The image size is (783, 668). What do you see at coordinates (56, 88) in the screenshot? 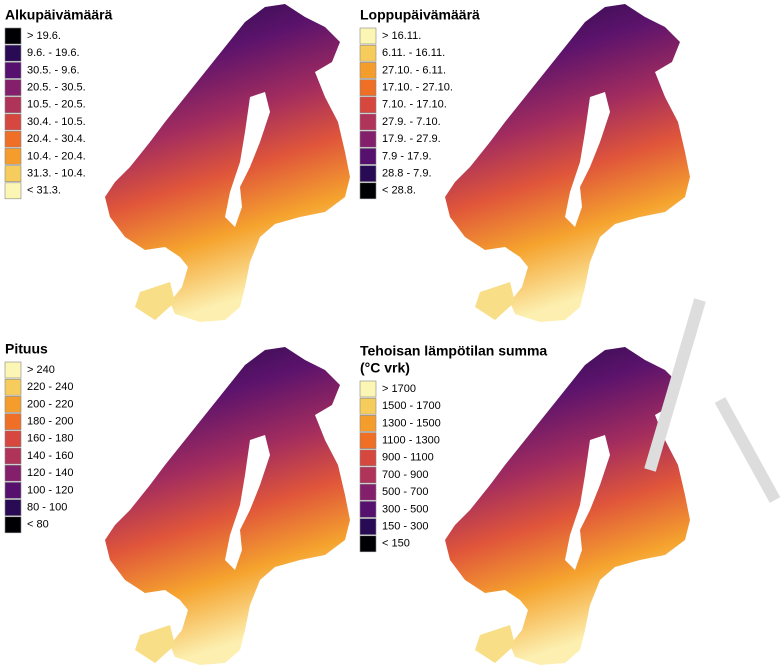
I see `legend-label: 20.5. - 30.5.` at bounding box center [56, 88].